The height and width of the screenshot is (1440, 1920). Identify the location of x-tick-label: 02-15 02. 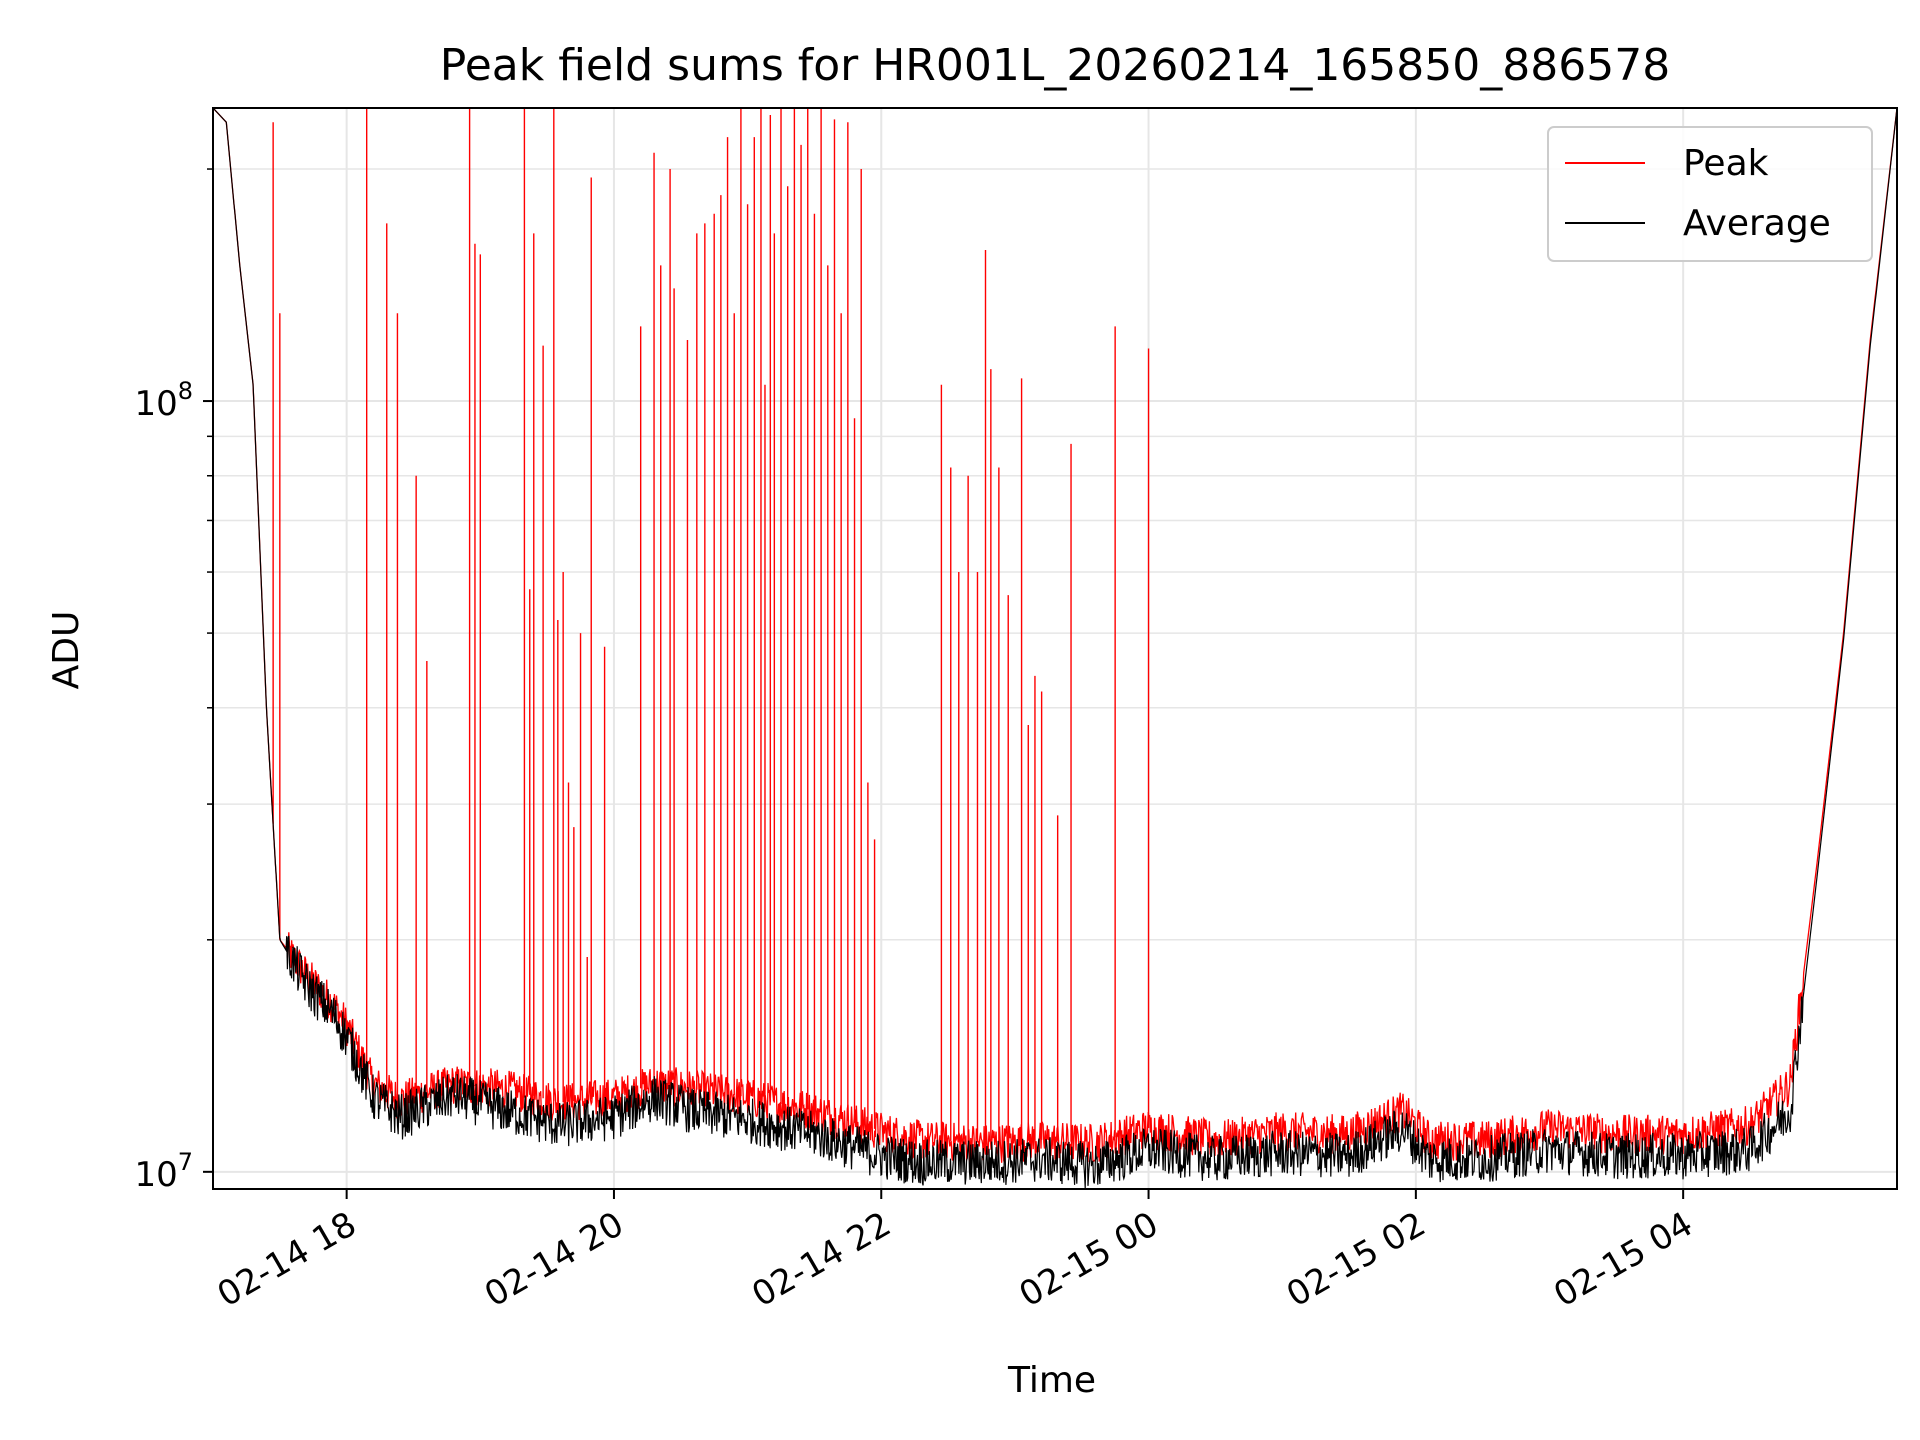
(1356, 1259).